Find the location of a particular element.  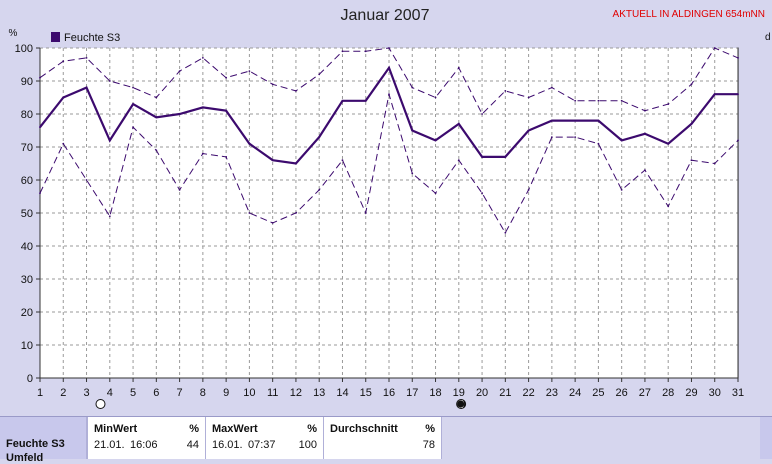

y-tick-label: 50 is located at coordinates (27, 214).